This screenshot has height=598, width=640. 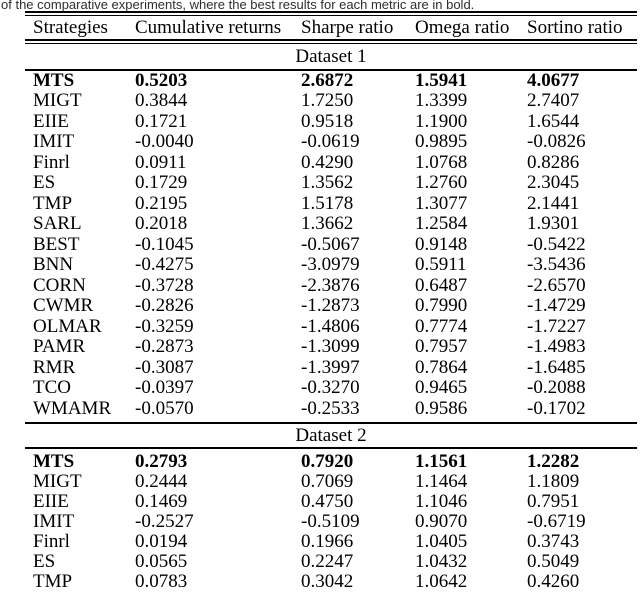 What do you see at coordinates (327, 461) in the screenshot?
I see `value-cell: 0.7920` at bounding box center [327, 461].